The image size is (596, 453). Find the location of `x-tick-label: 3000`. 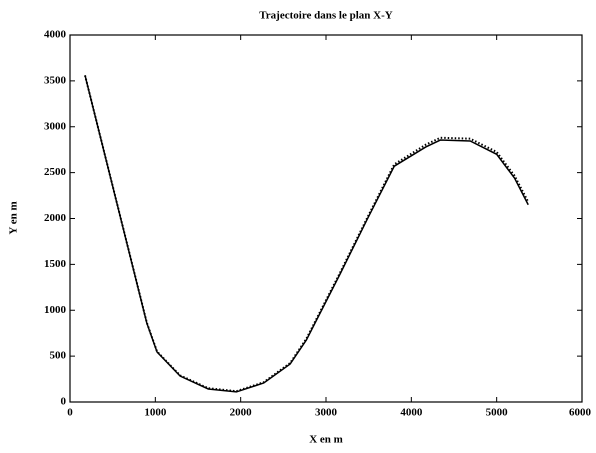

x-tick-label: 3000 is located at coordinates (326, 413).